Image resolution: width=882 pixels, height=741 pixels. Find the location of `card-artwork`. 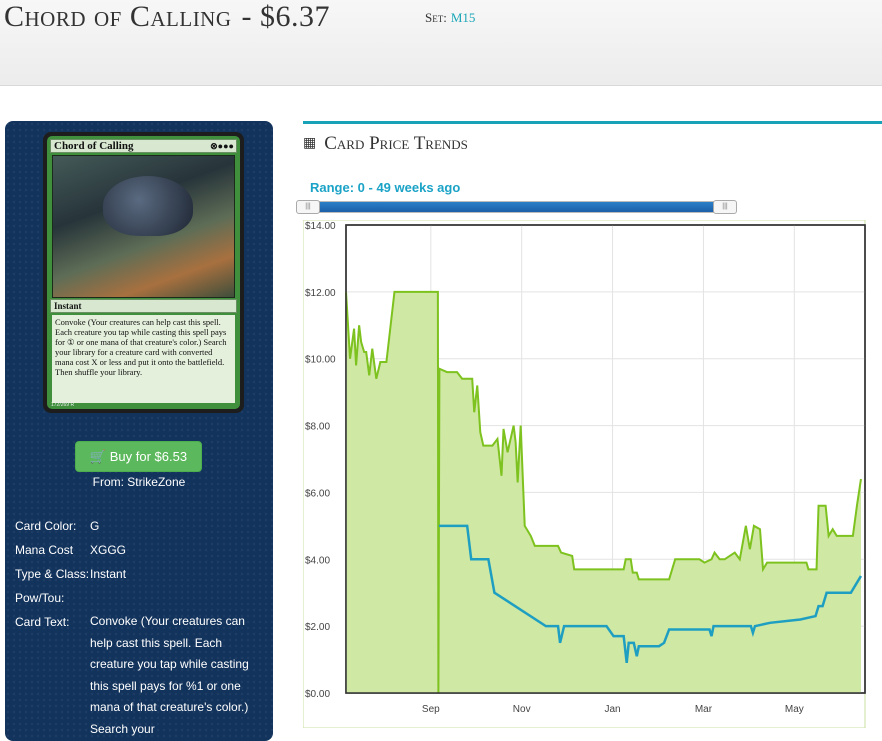

card-artwork is located at coordinates (143, 226).